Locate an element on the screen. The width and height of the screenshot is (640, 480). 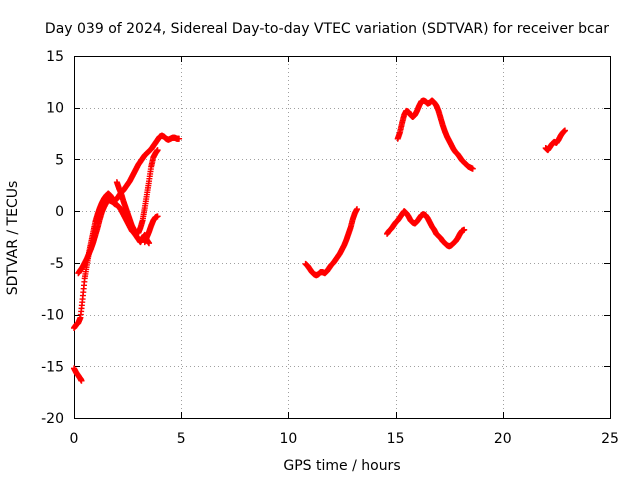
y-tick-label: -15 is located at coordinates (52, 367).